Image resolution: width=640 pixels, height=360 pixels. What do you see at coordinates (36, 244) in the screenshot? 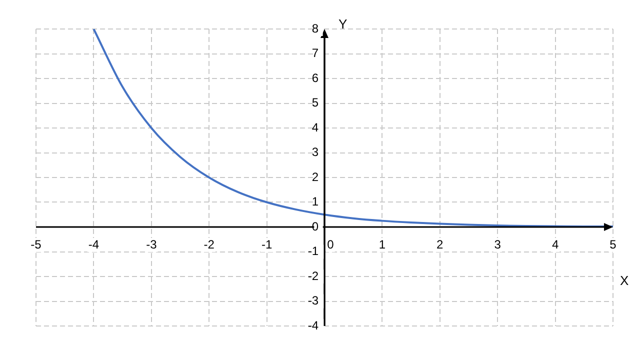
I see `x-tick-label: -5` at bounding box center [36, 244].